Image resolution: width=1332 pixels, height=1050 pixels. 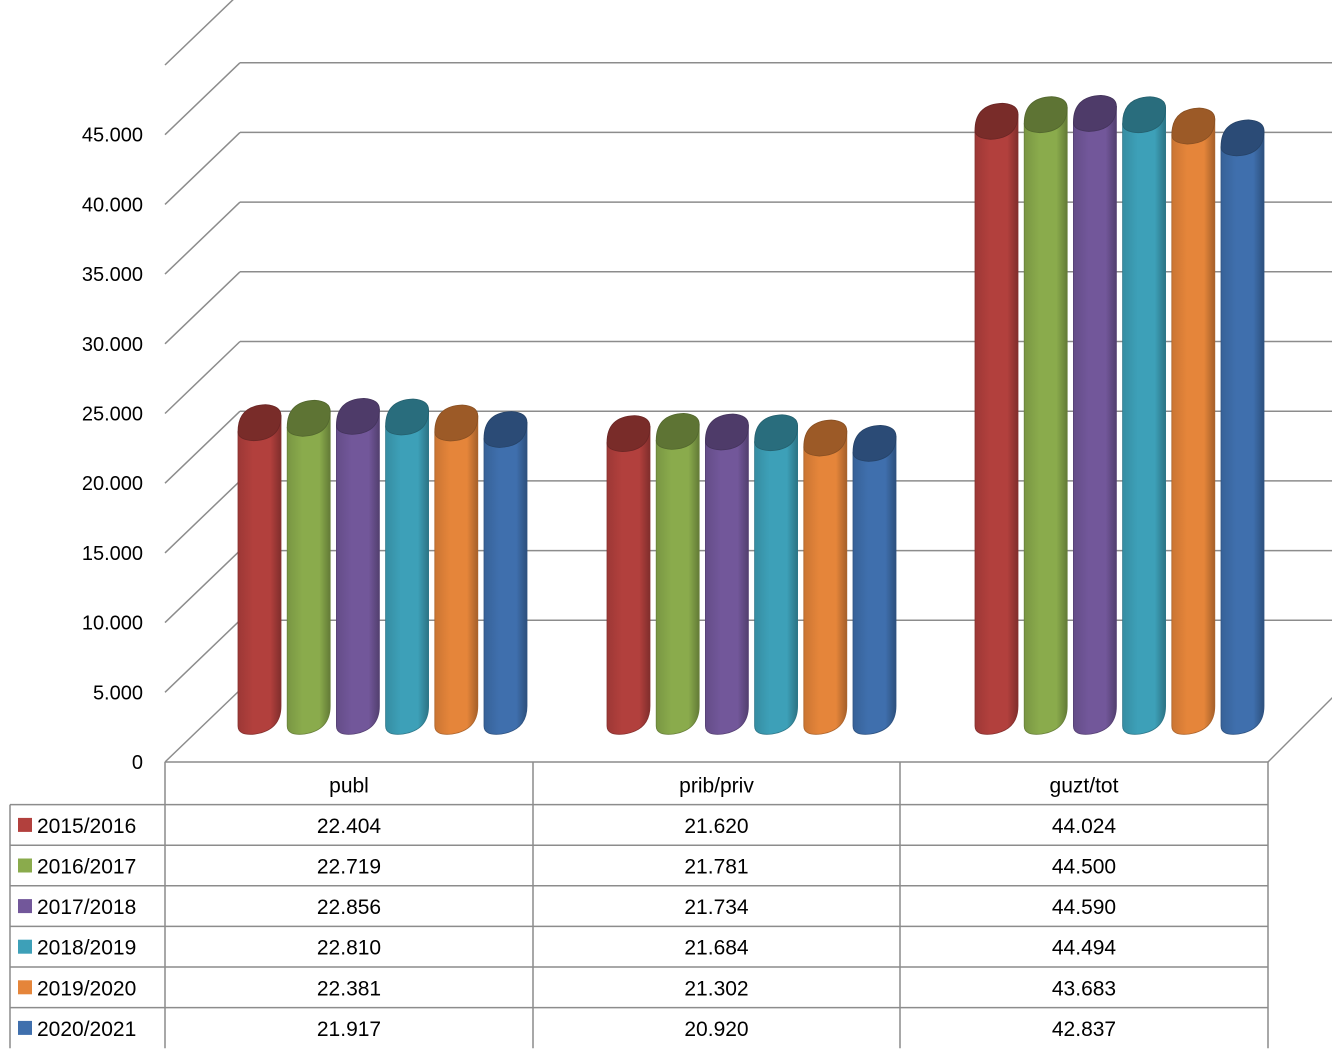 I want to click on bar-guzt-tot-2015-2016, so click(x=996, y=418).